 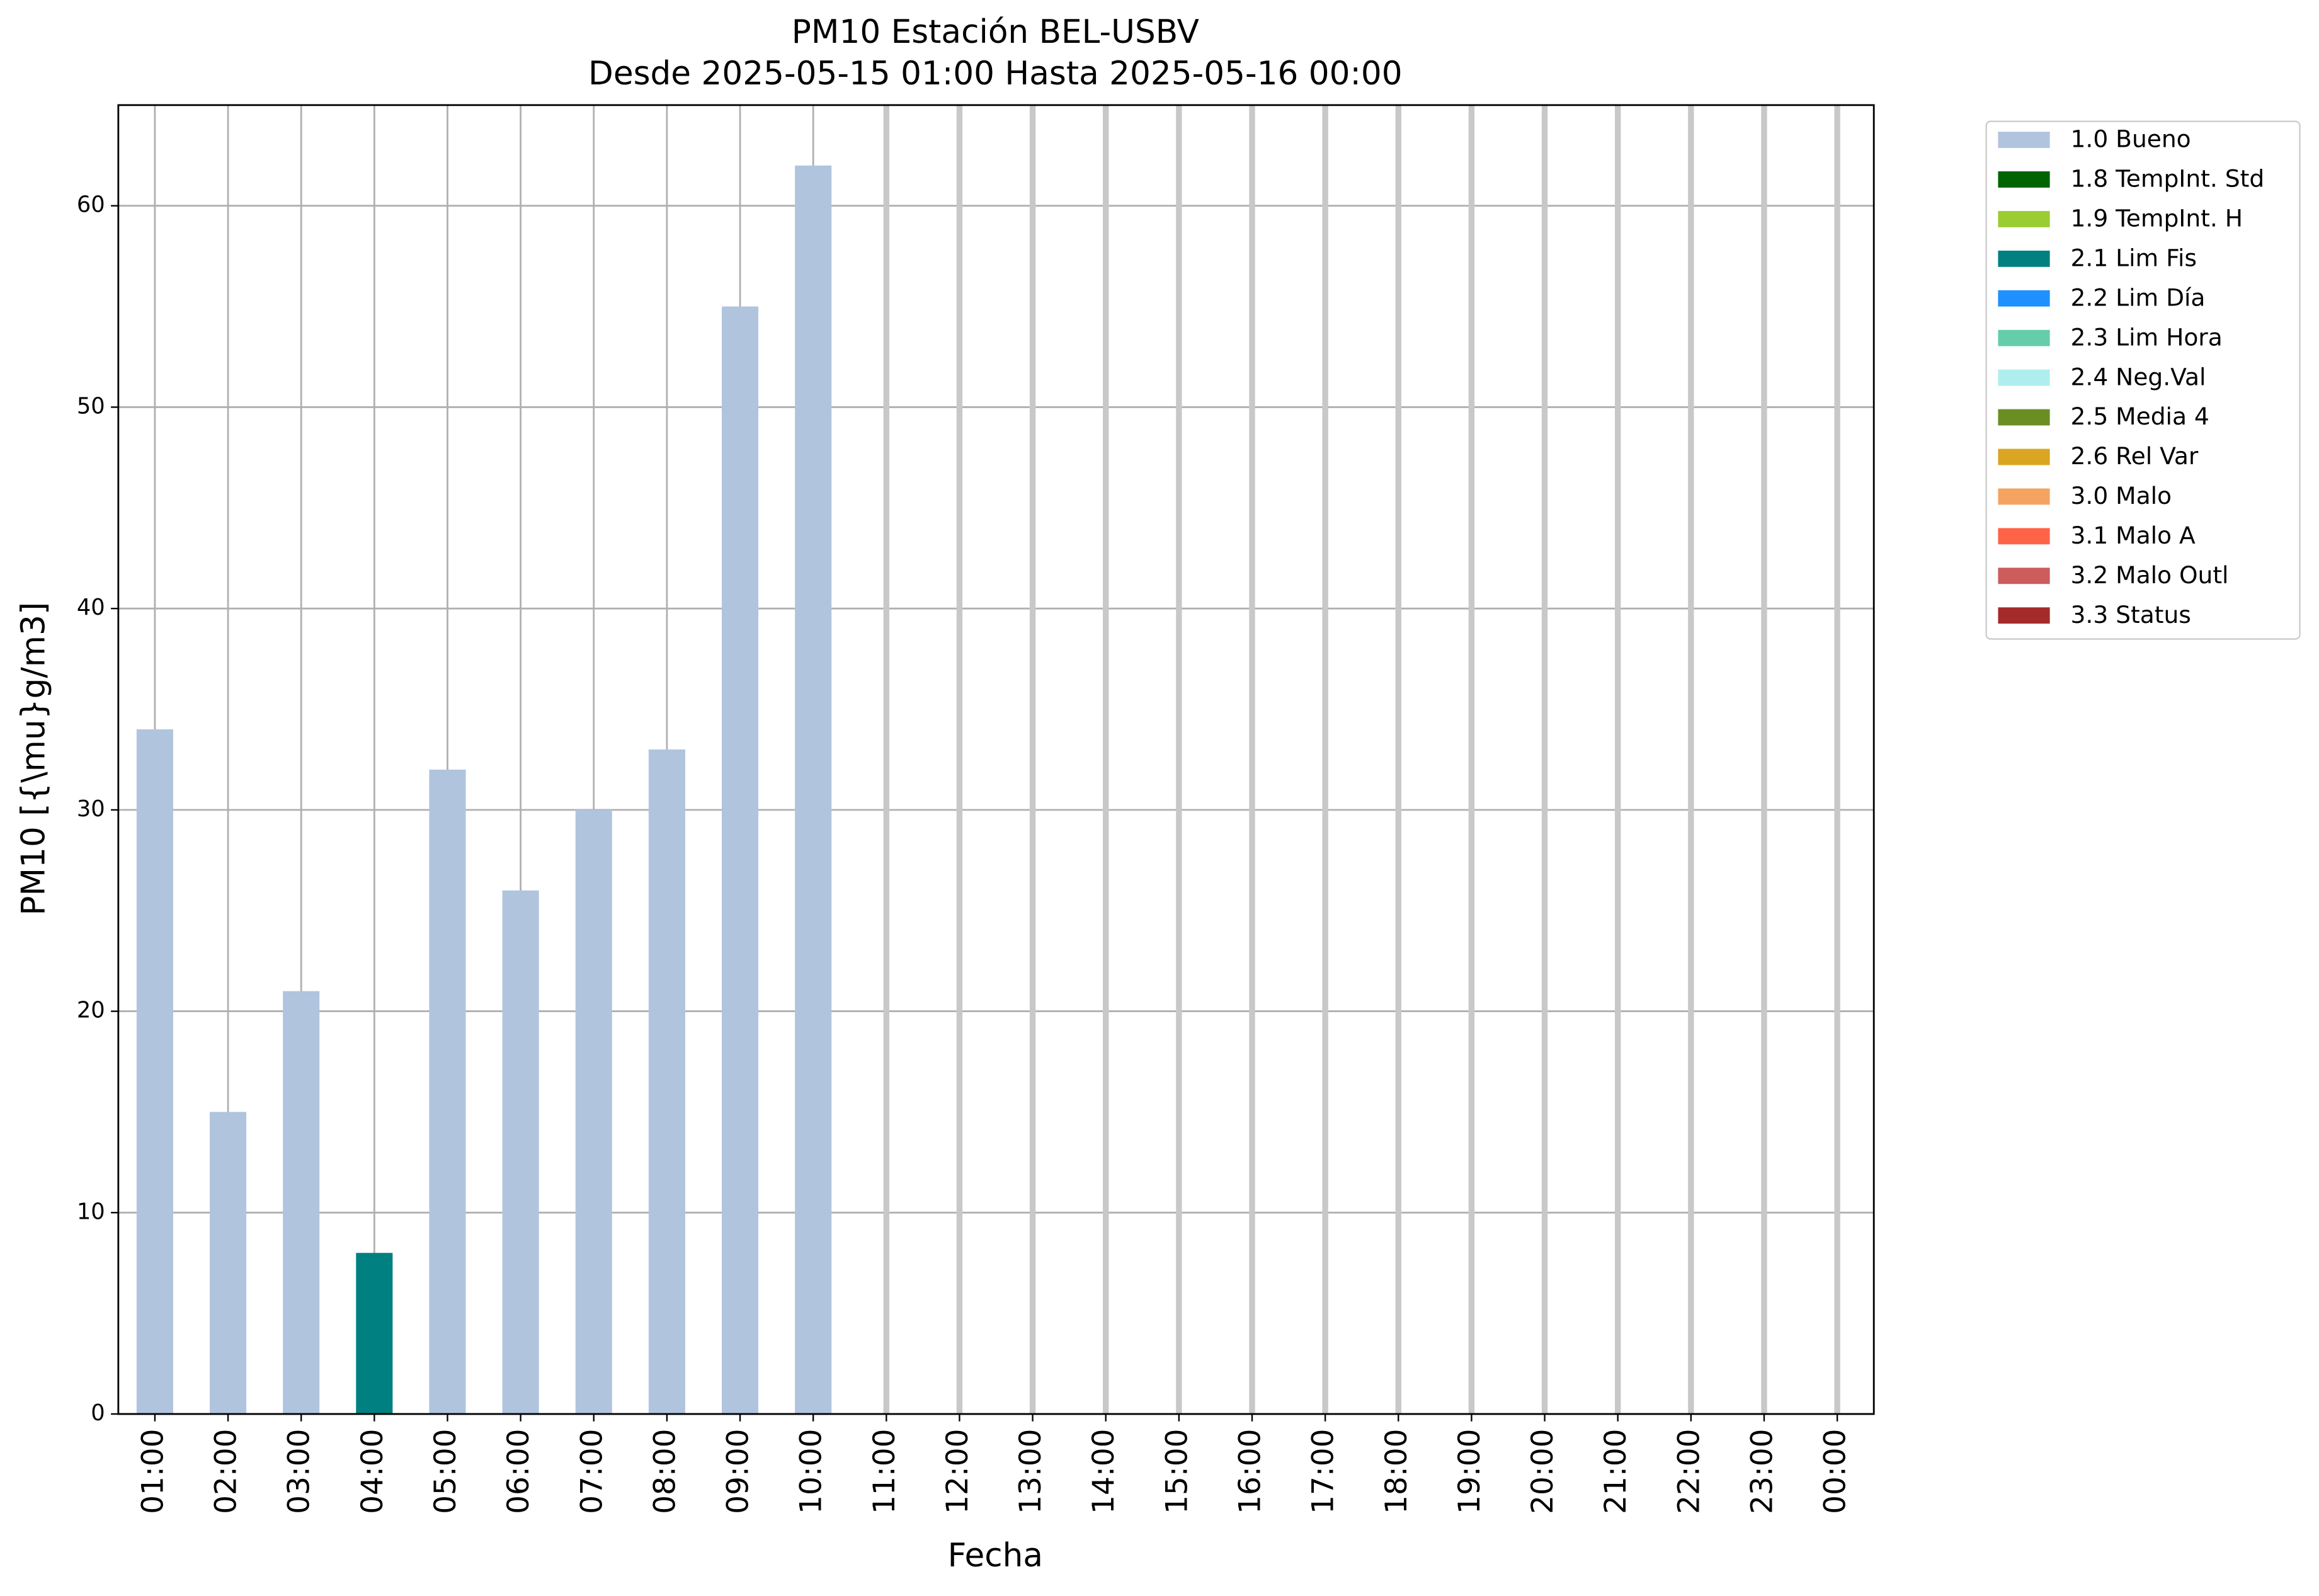 I want to click on x-tick-label: 13:00, so click(x=1030, y=1471).